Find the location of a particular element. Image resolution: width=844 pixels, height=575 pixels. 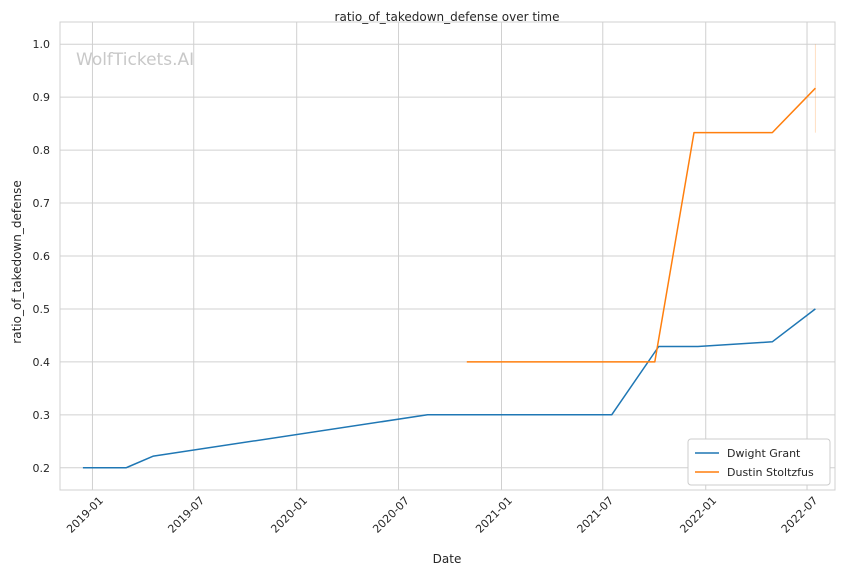

legend-label-dustin-stoltzfus: Dustin Stoltzfus is located at coordinates (770, 472).